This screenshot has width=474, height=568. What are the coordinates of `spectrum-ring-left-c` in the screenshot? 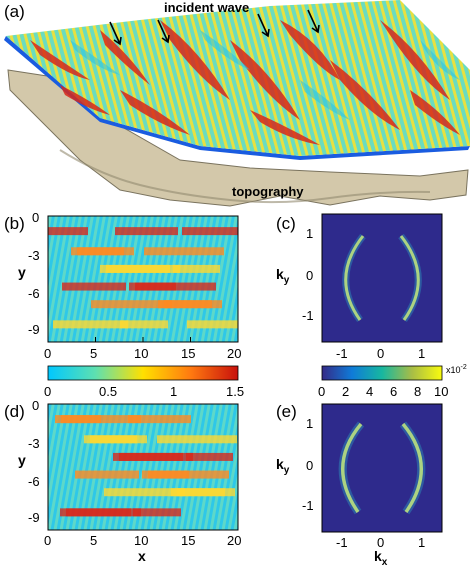 It's located at (354, 278).